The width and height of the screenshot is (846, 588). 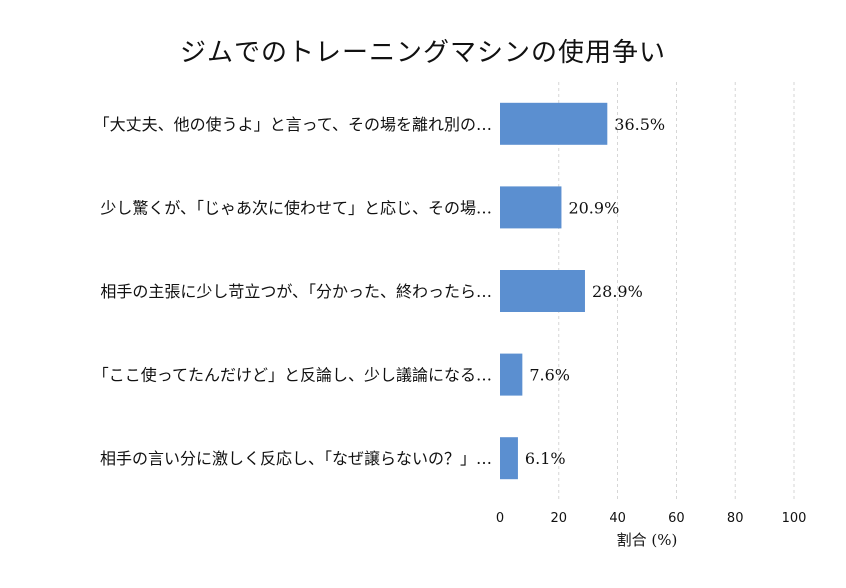 I want to click on chart-title: ジムでのトレーニングマシンの使用争い, so click(x=422, y=53).